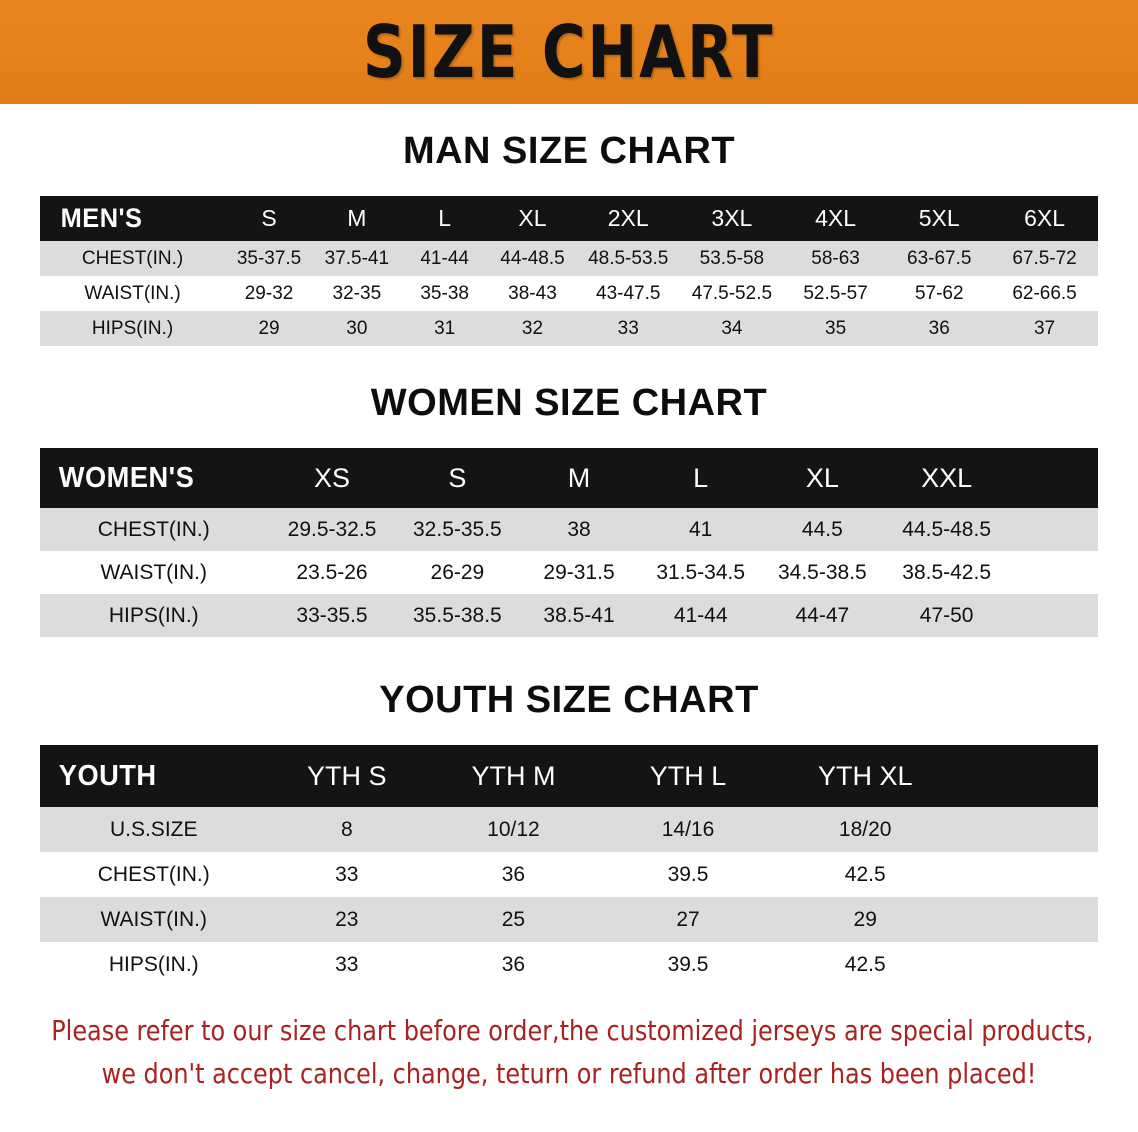 Image resolution: width=1138 pixels, height=1132 pixels. Describe the element at coordinates (444, 258) in the screenshot. I see `man-chest-l: 41-44` at that location.